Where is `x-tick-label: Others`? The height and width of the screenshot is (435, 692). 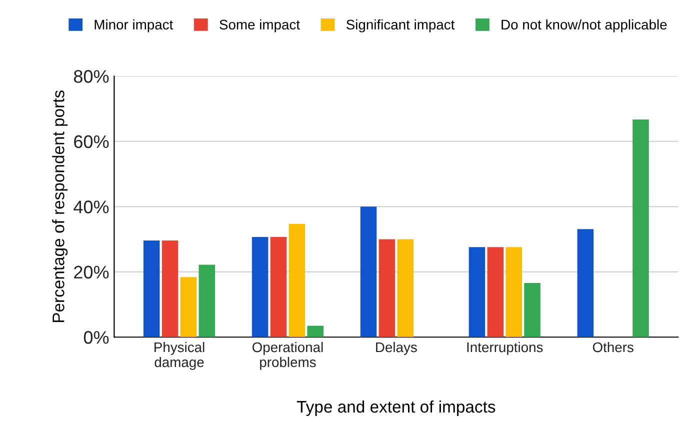
x-tick-label: Others is located at coordinates (613, 347).